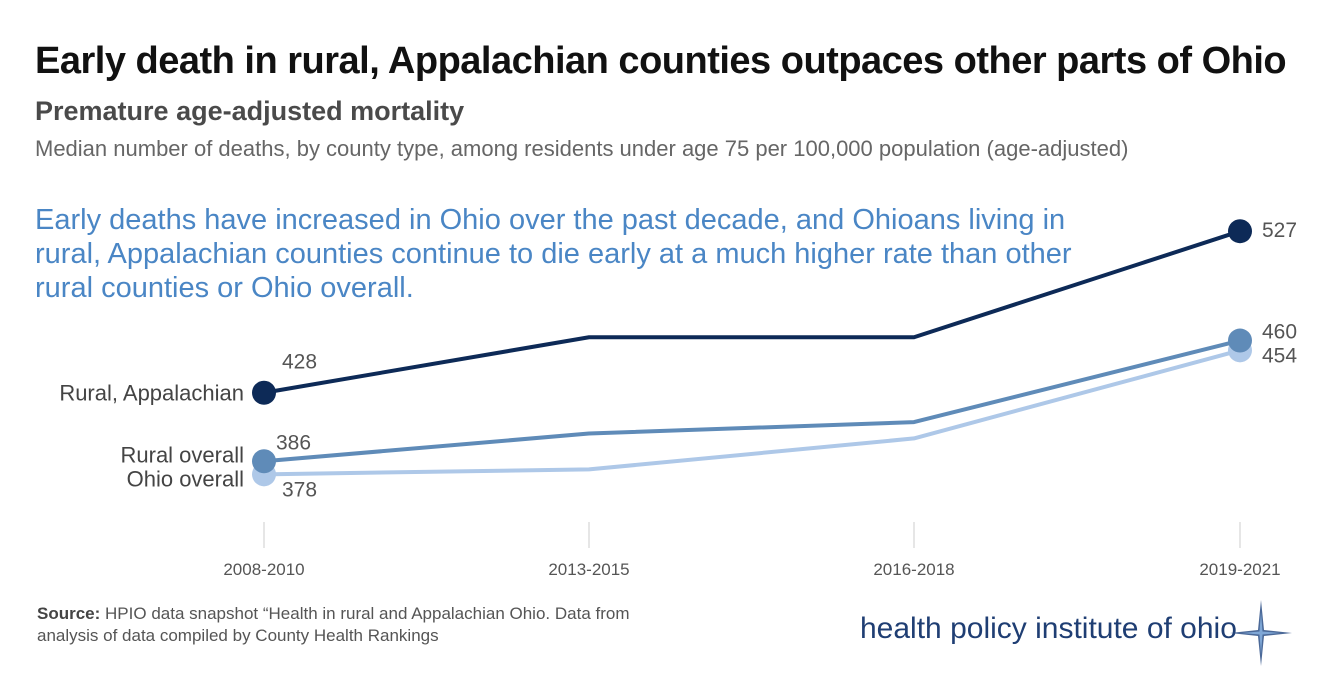 Image resolution: width=1337 pixels, height=696 pixels. Describe the element at coordinates (293, 442) in the screenshot. I see `data-label: 386` at that location.